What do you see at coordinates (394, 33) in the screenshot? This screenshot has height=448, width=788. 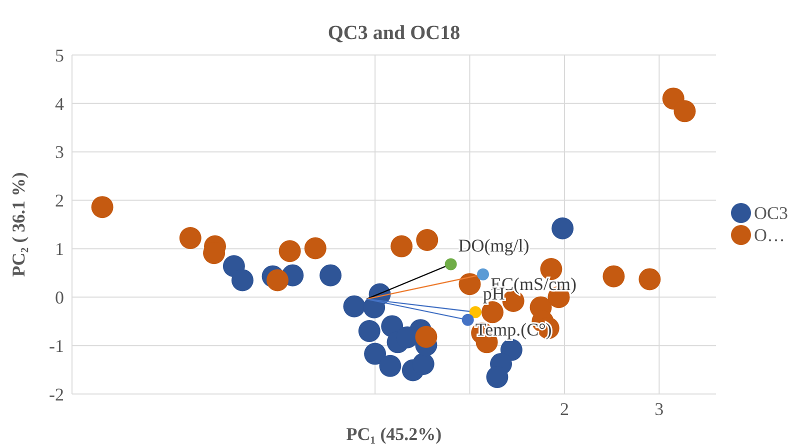 I see `chart-title: QC3 and OC18` at bounding box center [394, 33].